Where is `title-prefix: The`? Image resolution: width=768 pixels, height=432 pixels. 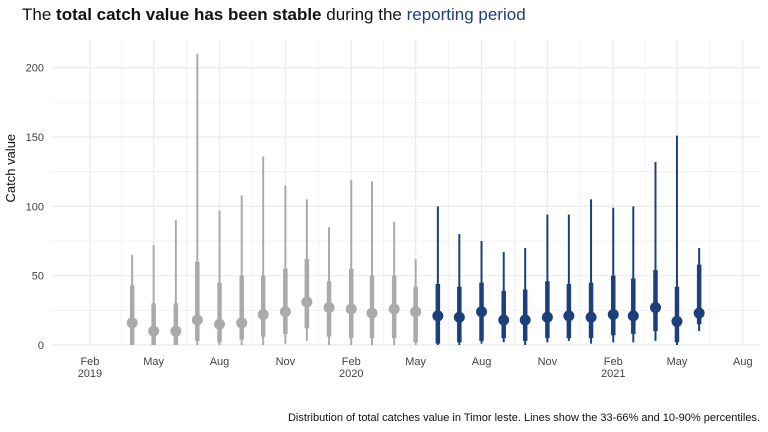
title-prefix: The is located at coordinates (39, 14).